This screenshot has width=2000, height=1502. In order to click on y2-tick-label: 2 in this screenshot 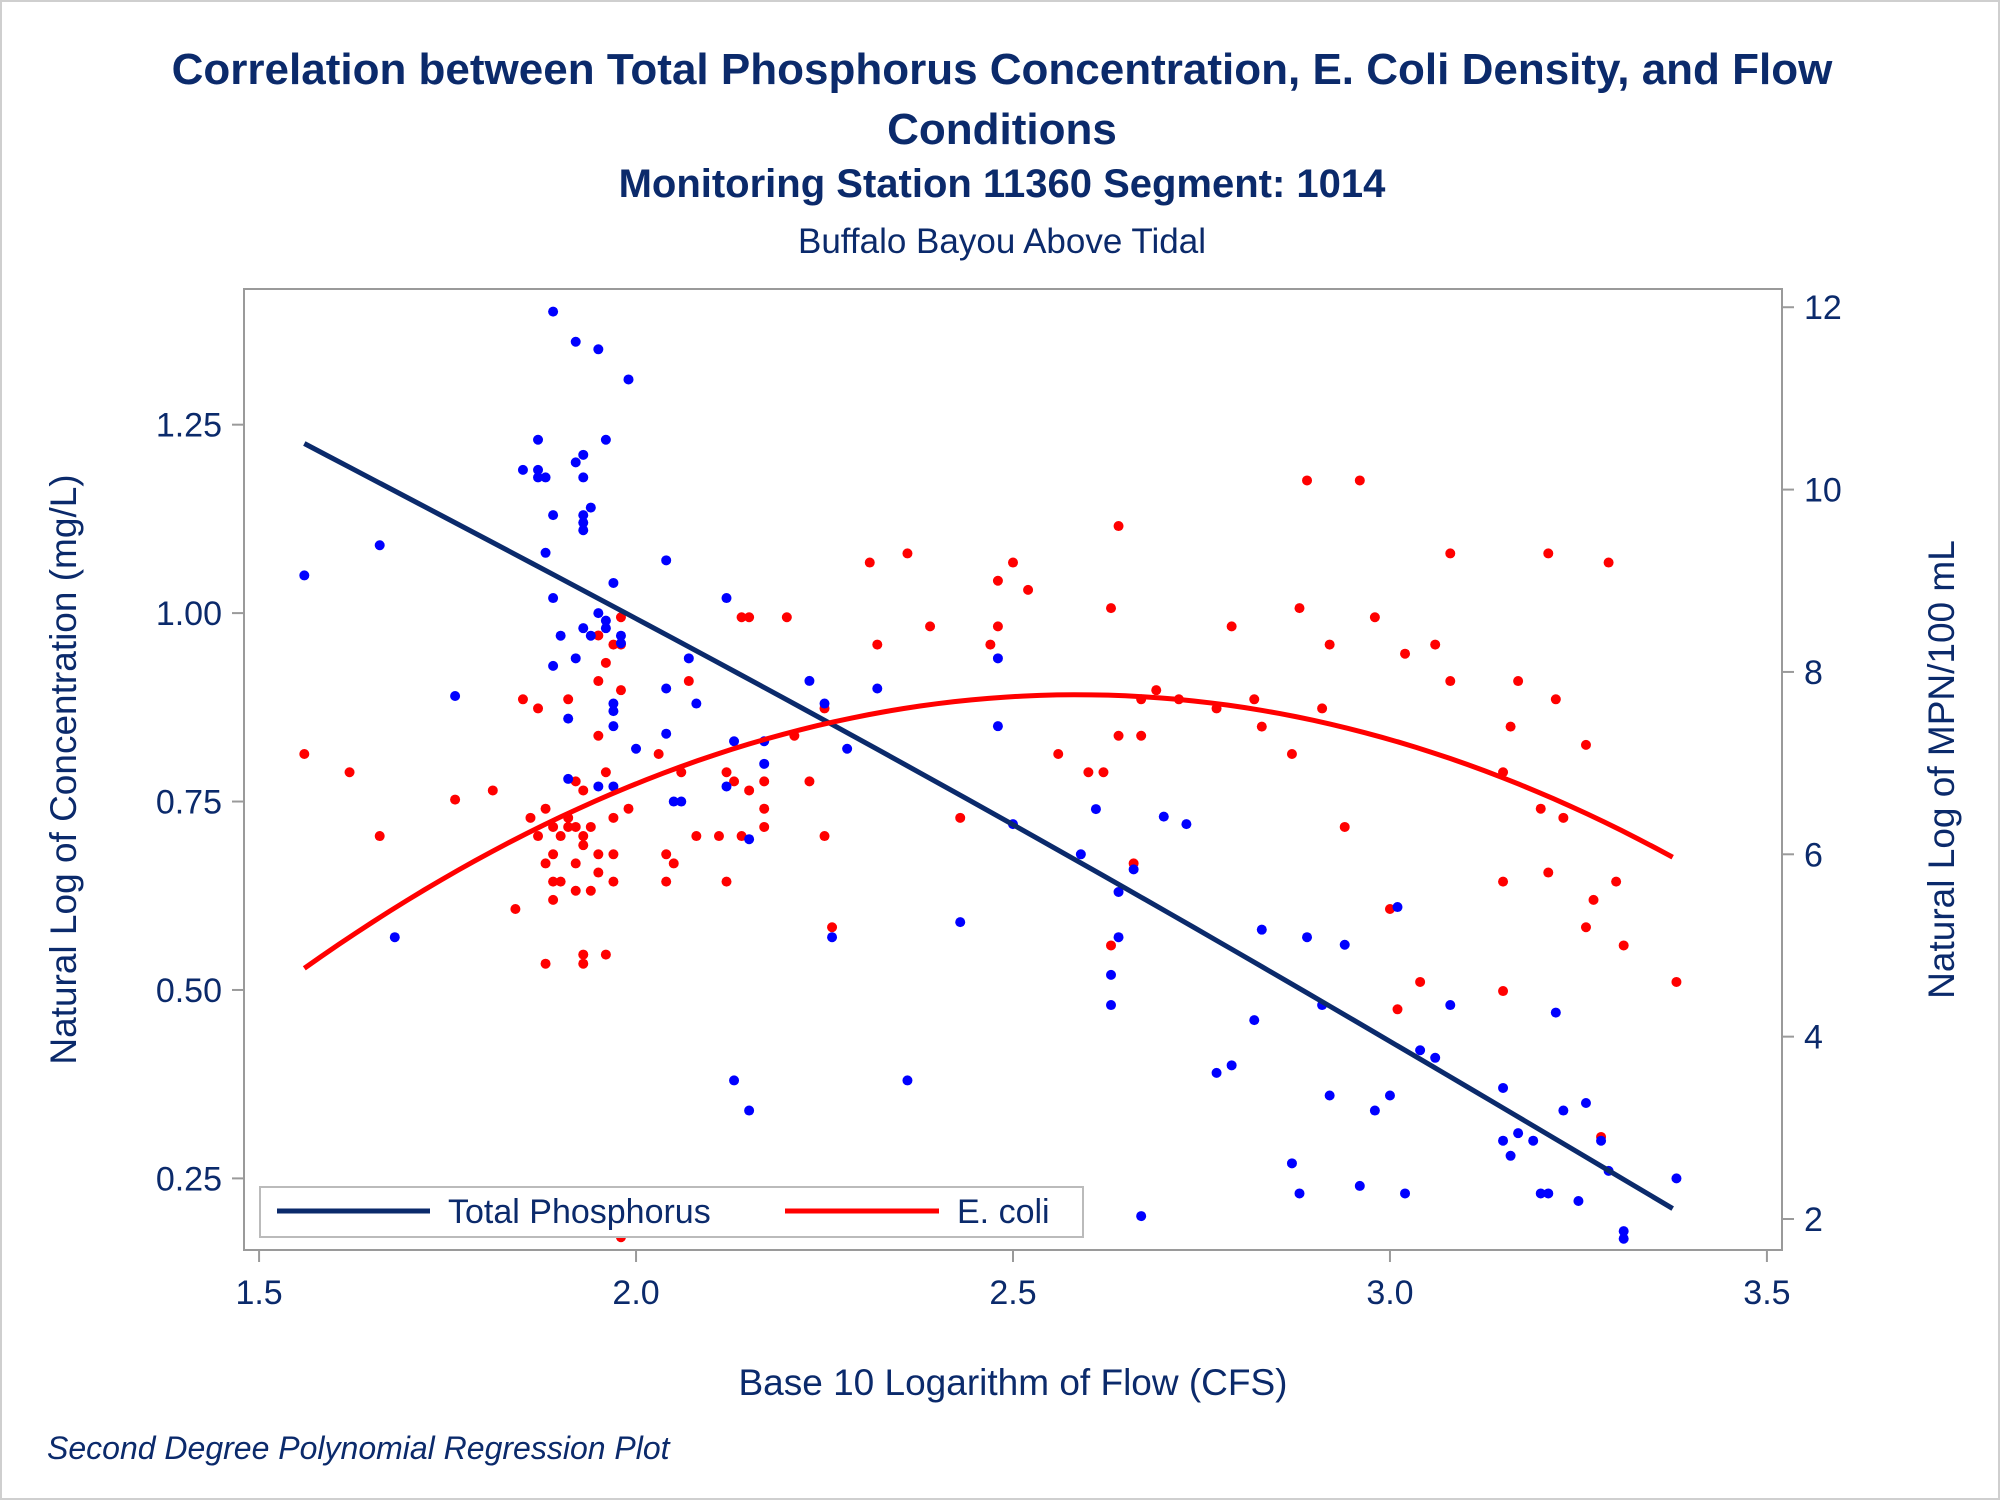, I will do `click(1813, 1220)`.